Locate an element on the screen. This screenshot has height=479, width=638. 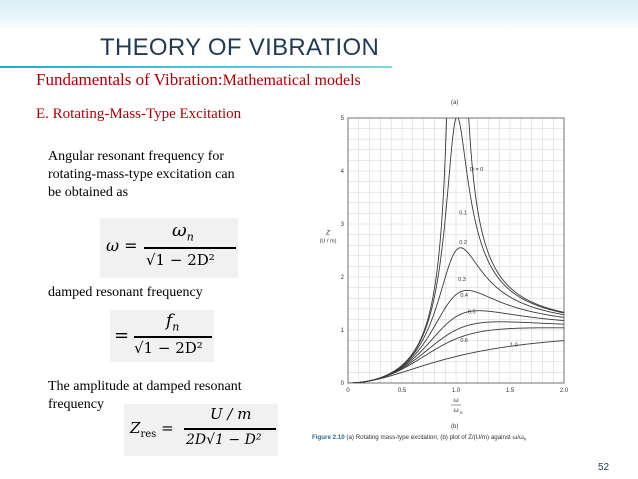
paragraph-line: frequency is located at coordinates (76, 404).